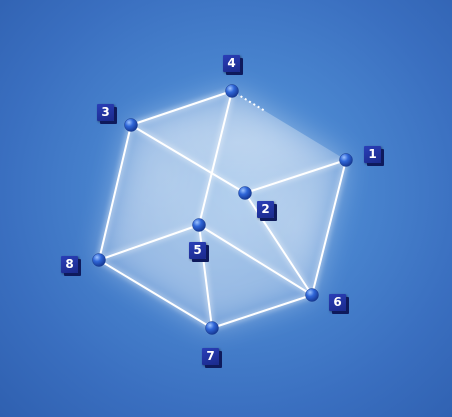 This screenshot has width=452, height=417. What do you see at coordinates (197, 250) in the screenshot?
I see `vertex-label-5: 5` at bounding box center [197, 250].